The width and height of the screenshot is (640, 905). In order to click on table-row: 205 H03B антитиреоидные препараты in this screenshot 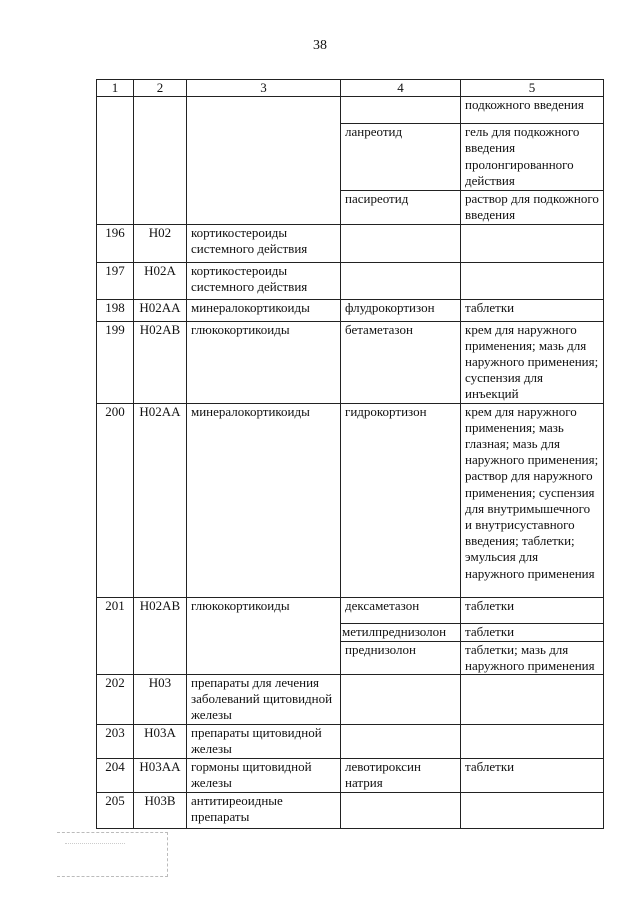, I will do `click(350, 810)`.